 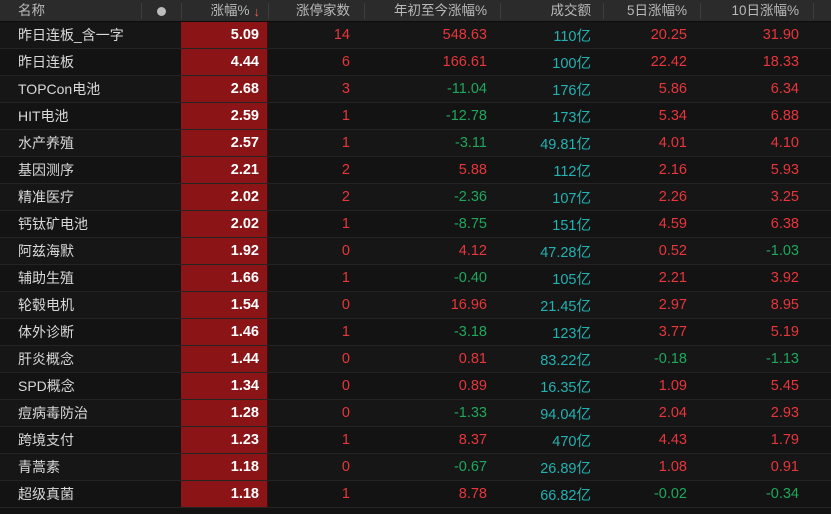 What do you see at coordinates (230, 10) in the screenshot?
I see `column-header-change-percent-label: 涨幅%` at bounding box center [230, 10].